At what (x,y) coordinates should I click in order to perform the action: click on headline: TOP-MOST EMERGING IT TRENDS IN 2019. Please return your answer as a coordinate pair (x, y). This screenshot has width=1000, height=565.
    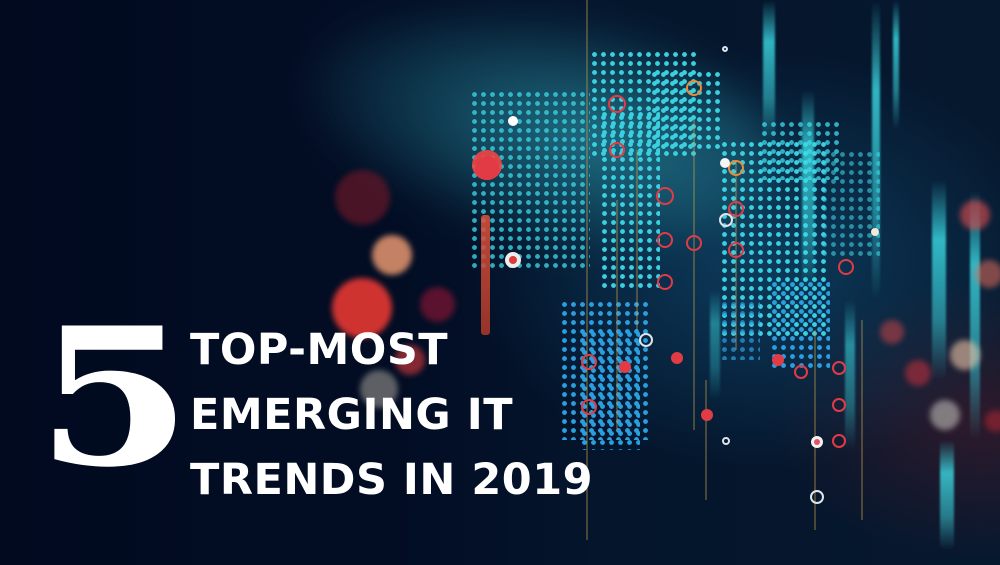
    Looking at the image, I should click on (391, 415).